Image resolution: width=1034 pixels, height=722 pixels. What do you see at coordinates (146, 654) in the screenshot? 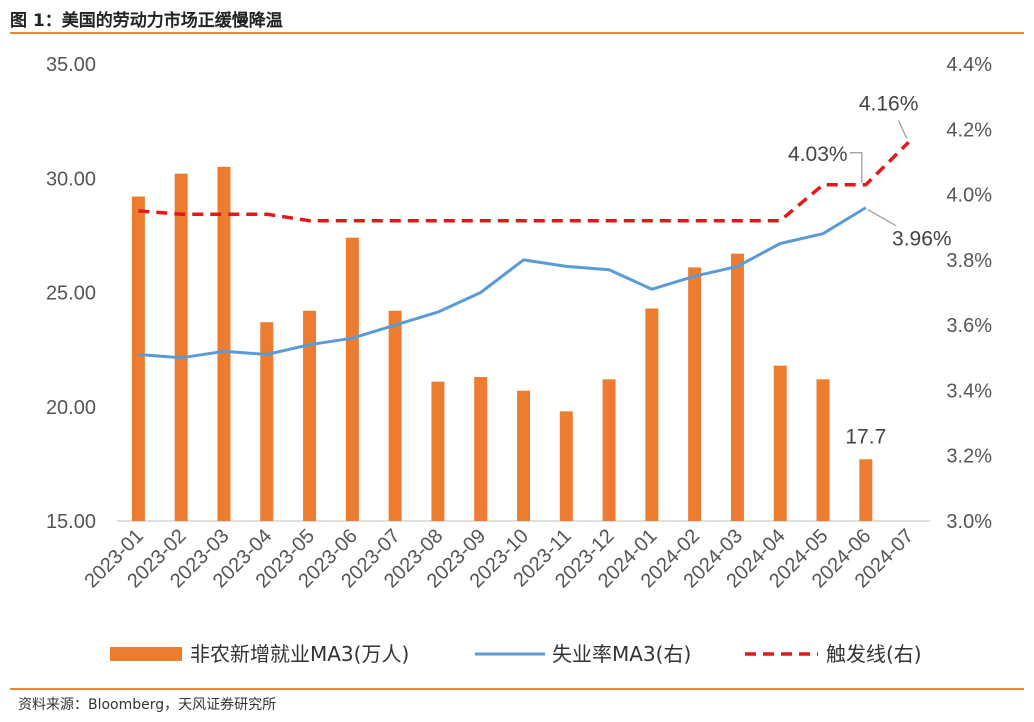
I see `legend-swatch-bars` at bounding box center [146, 654].